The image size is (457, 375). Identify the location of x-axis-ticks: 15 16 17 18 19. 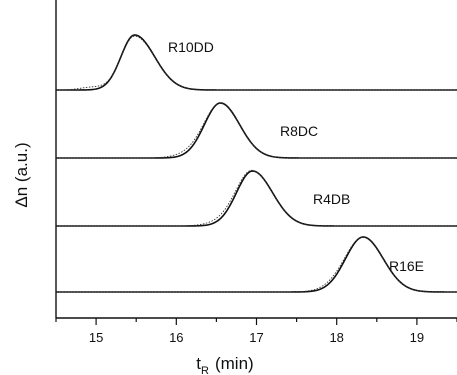
(256, 331).